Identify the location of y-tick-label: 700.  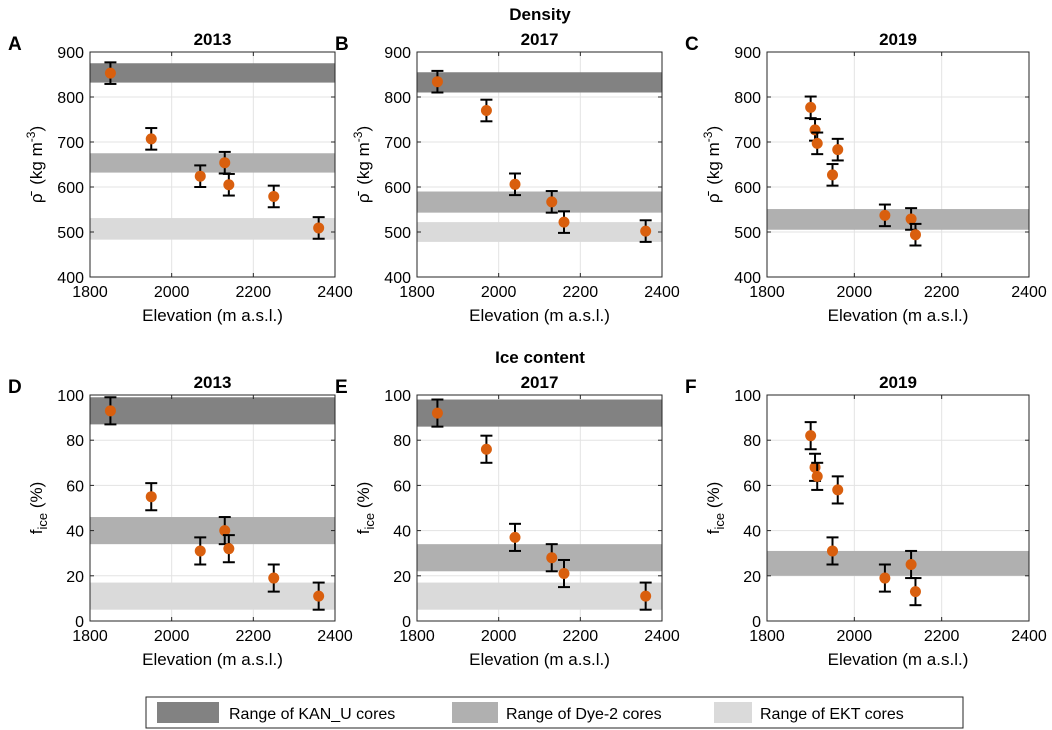
(747, 143).